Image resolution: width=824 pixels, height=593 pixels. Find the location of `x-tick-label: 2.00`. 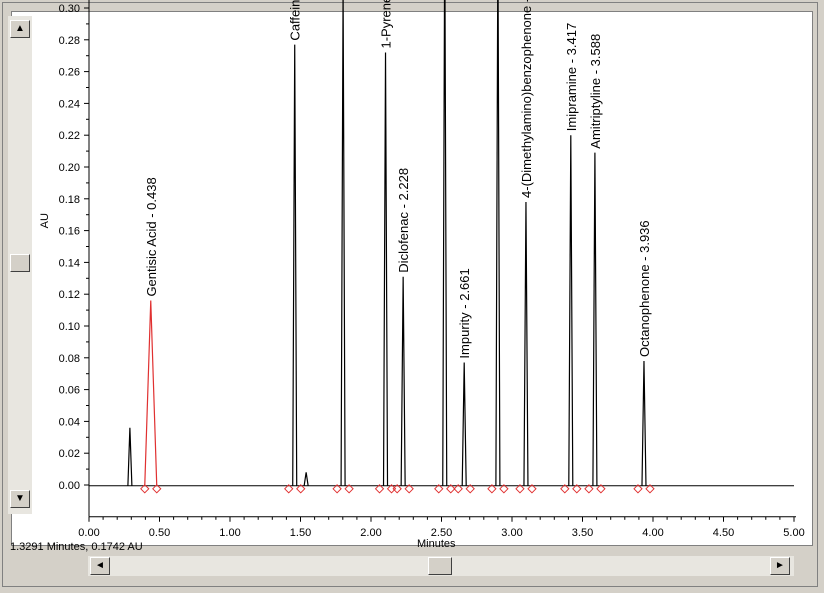

x-tick-label: 2.00 is located at coordinates (370, 533).